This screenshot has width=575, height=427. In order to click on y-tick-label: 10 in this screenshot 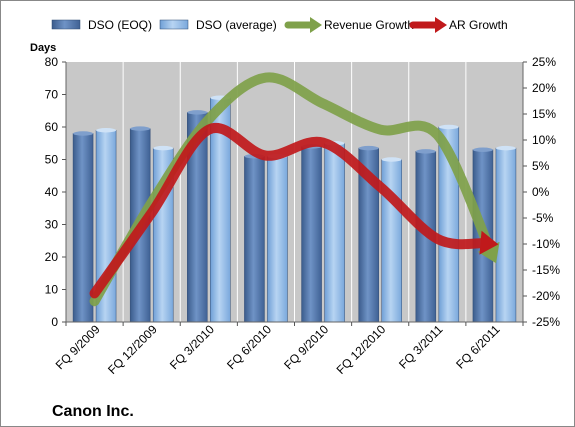, I will do `click(52, 290)`.